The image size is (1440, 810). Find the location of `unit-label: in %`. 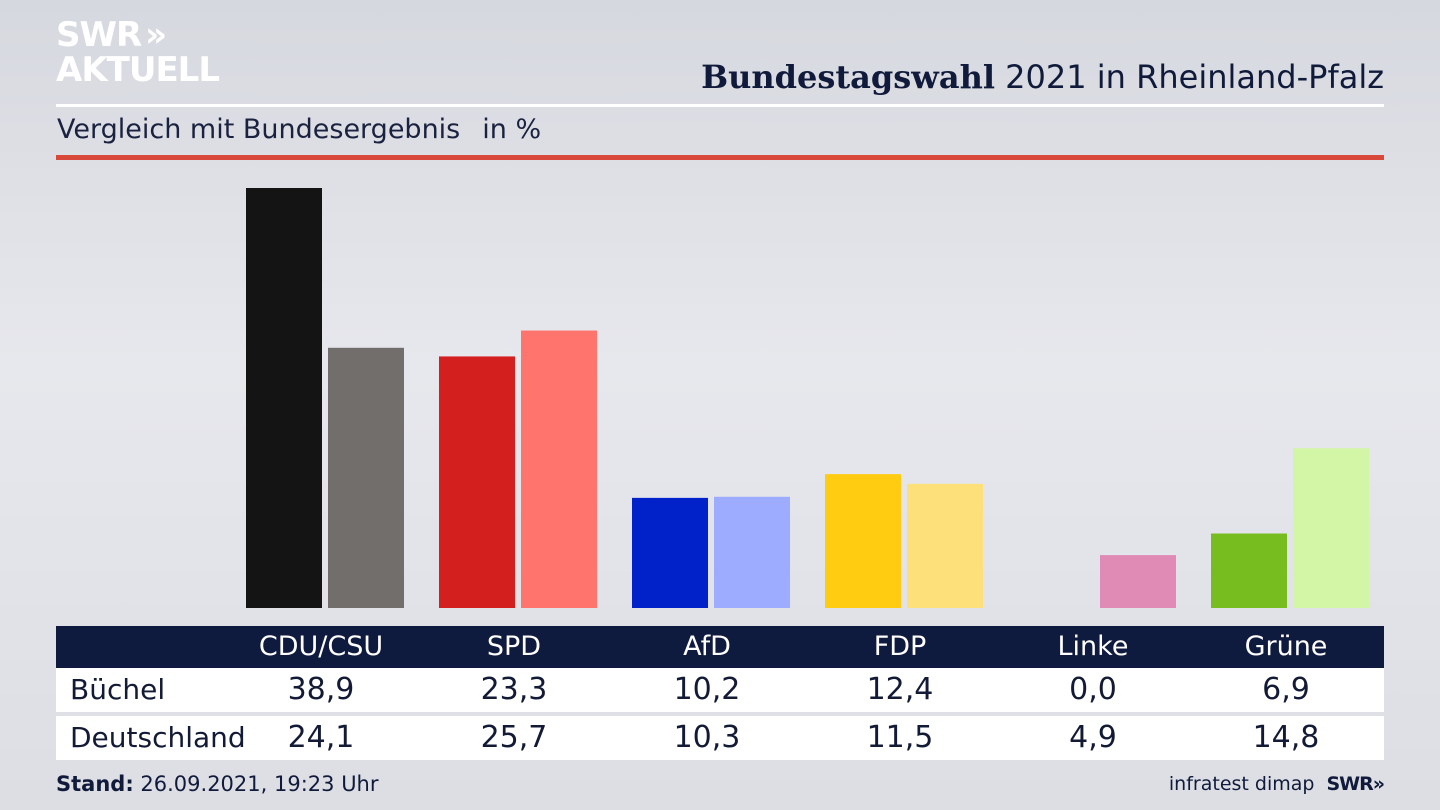

unit-label: in % is located at coordinates (512, 129).